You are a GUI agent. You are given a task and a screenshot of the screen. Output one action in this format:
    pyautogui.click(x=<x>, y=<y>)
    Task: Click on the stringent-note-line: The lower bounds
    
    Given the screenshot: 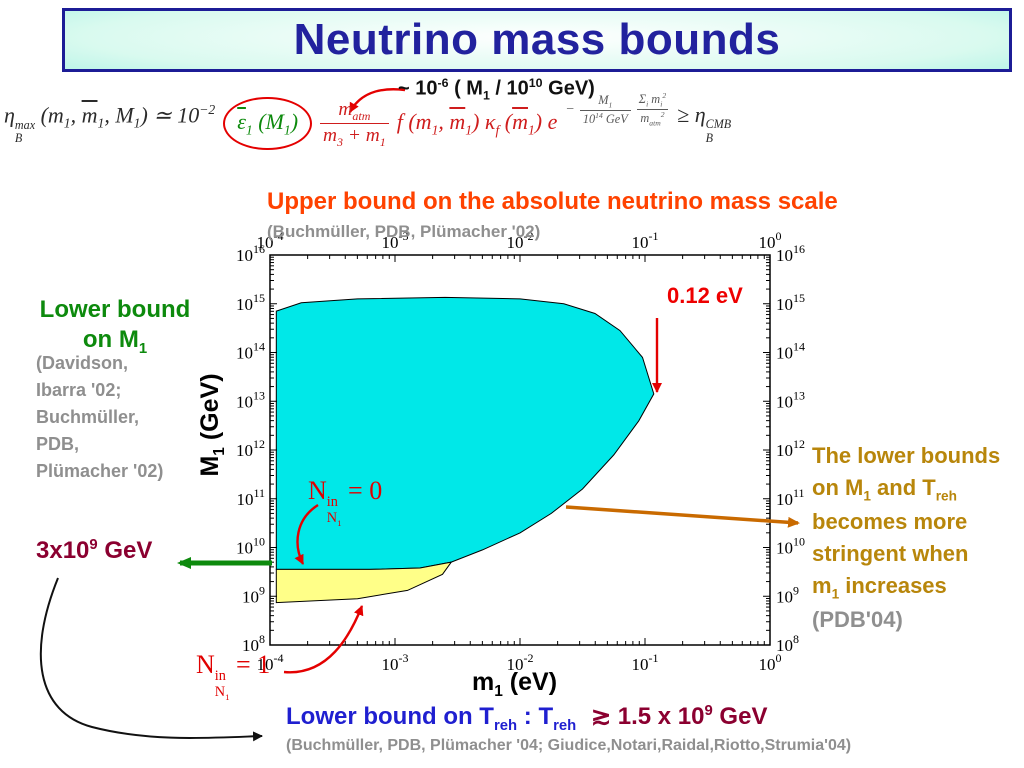 What is the action you would take?
    pyautogui.click(x=906, y=455)
    